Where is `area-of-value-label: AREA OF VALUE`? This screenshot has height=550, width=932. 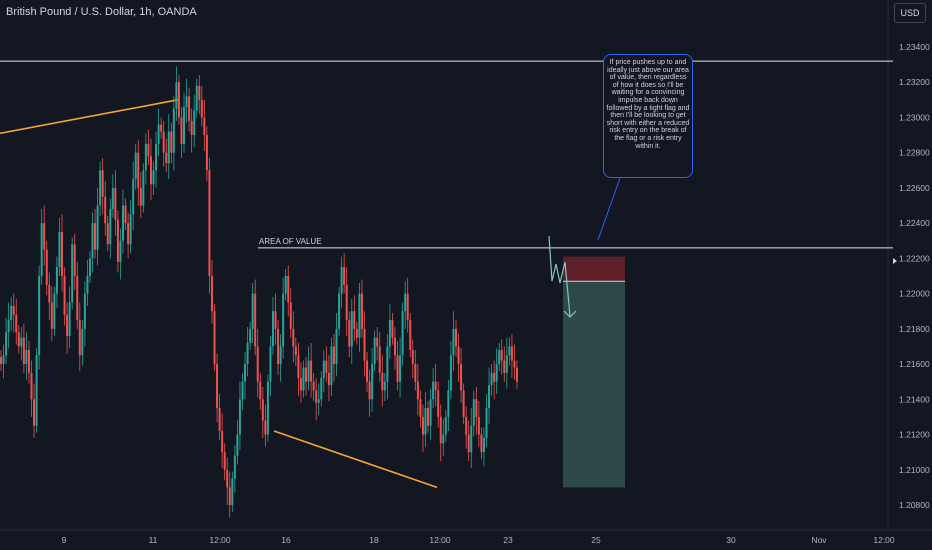 area-of-value-label: AREA OF VALUE is located at coordinates (290, 241).